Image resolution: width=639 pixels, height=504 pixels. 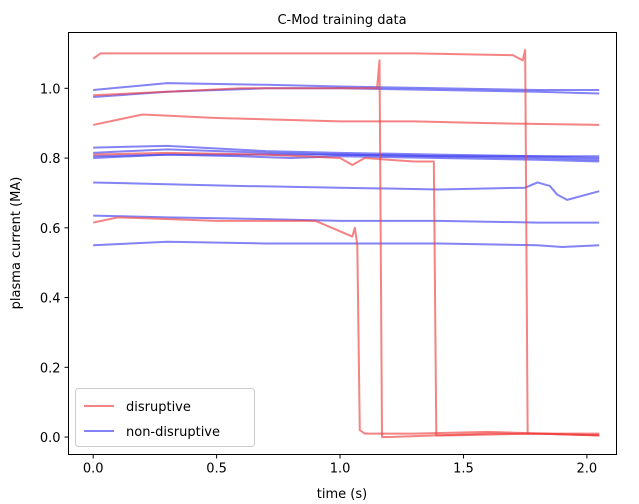 I want to click on x-axis: 0.0 0.5 1.0 1.5 2.0, so click(x=340, y=465).